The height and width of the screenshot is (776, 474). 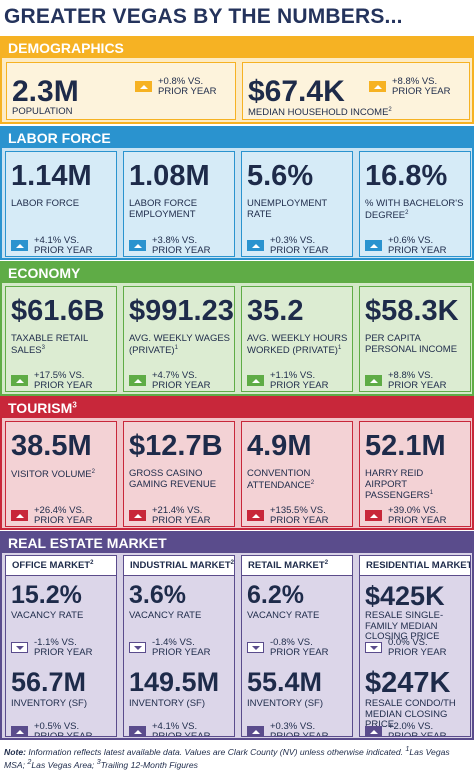 What do you see at coordinates (298, 209) in the screenshot?
I see `stat-label: UNEMPLOYMENT RATE` at bounding box center [298, 209].